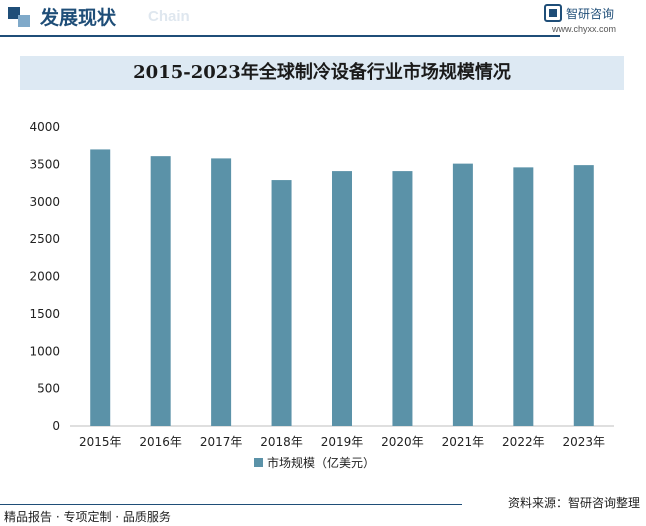  I want to click on chart-title-band: 2015-2023年全球制冷设备行业市场规模情况, so click(322, 73).